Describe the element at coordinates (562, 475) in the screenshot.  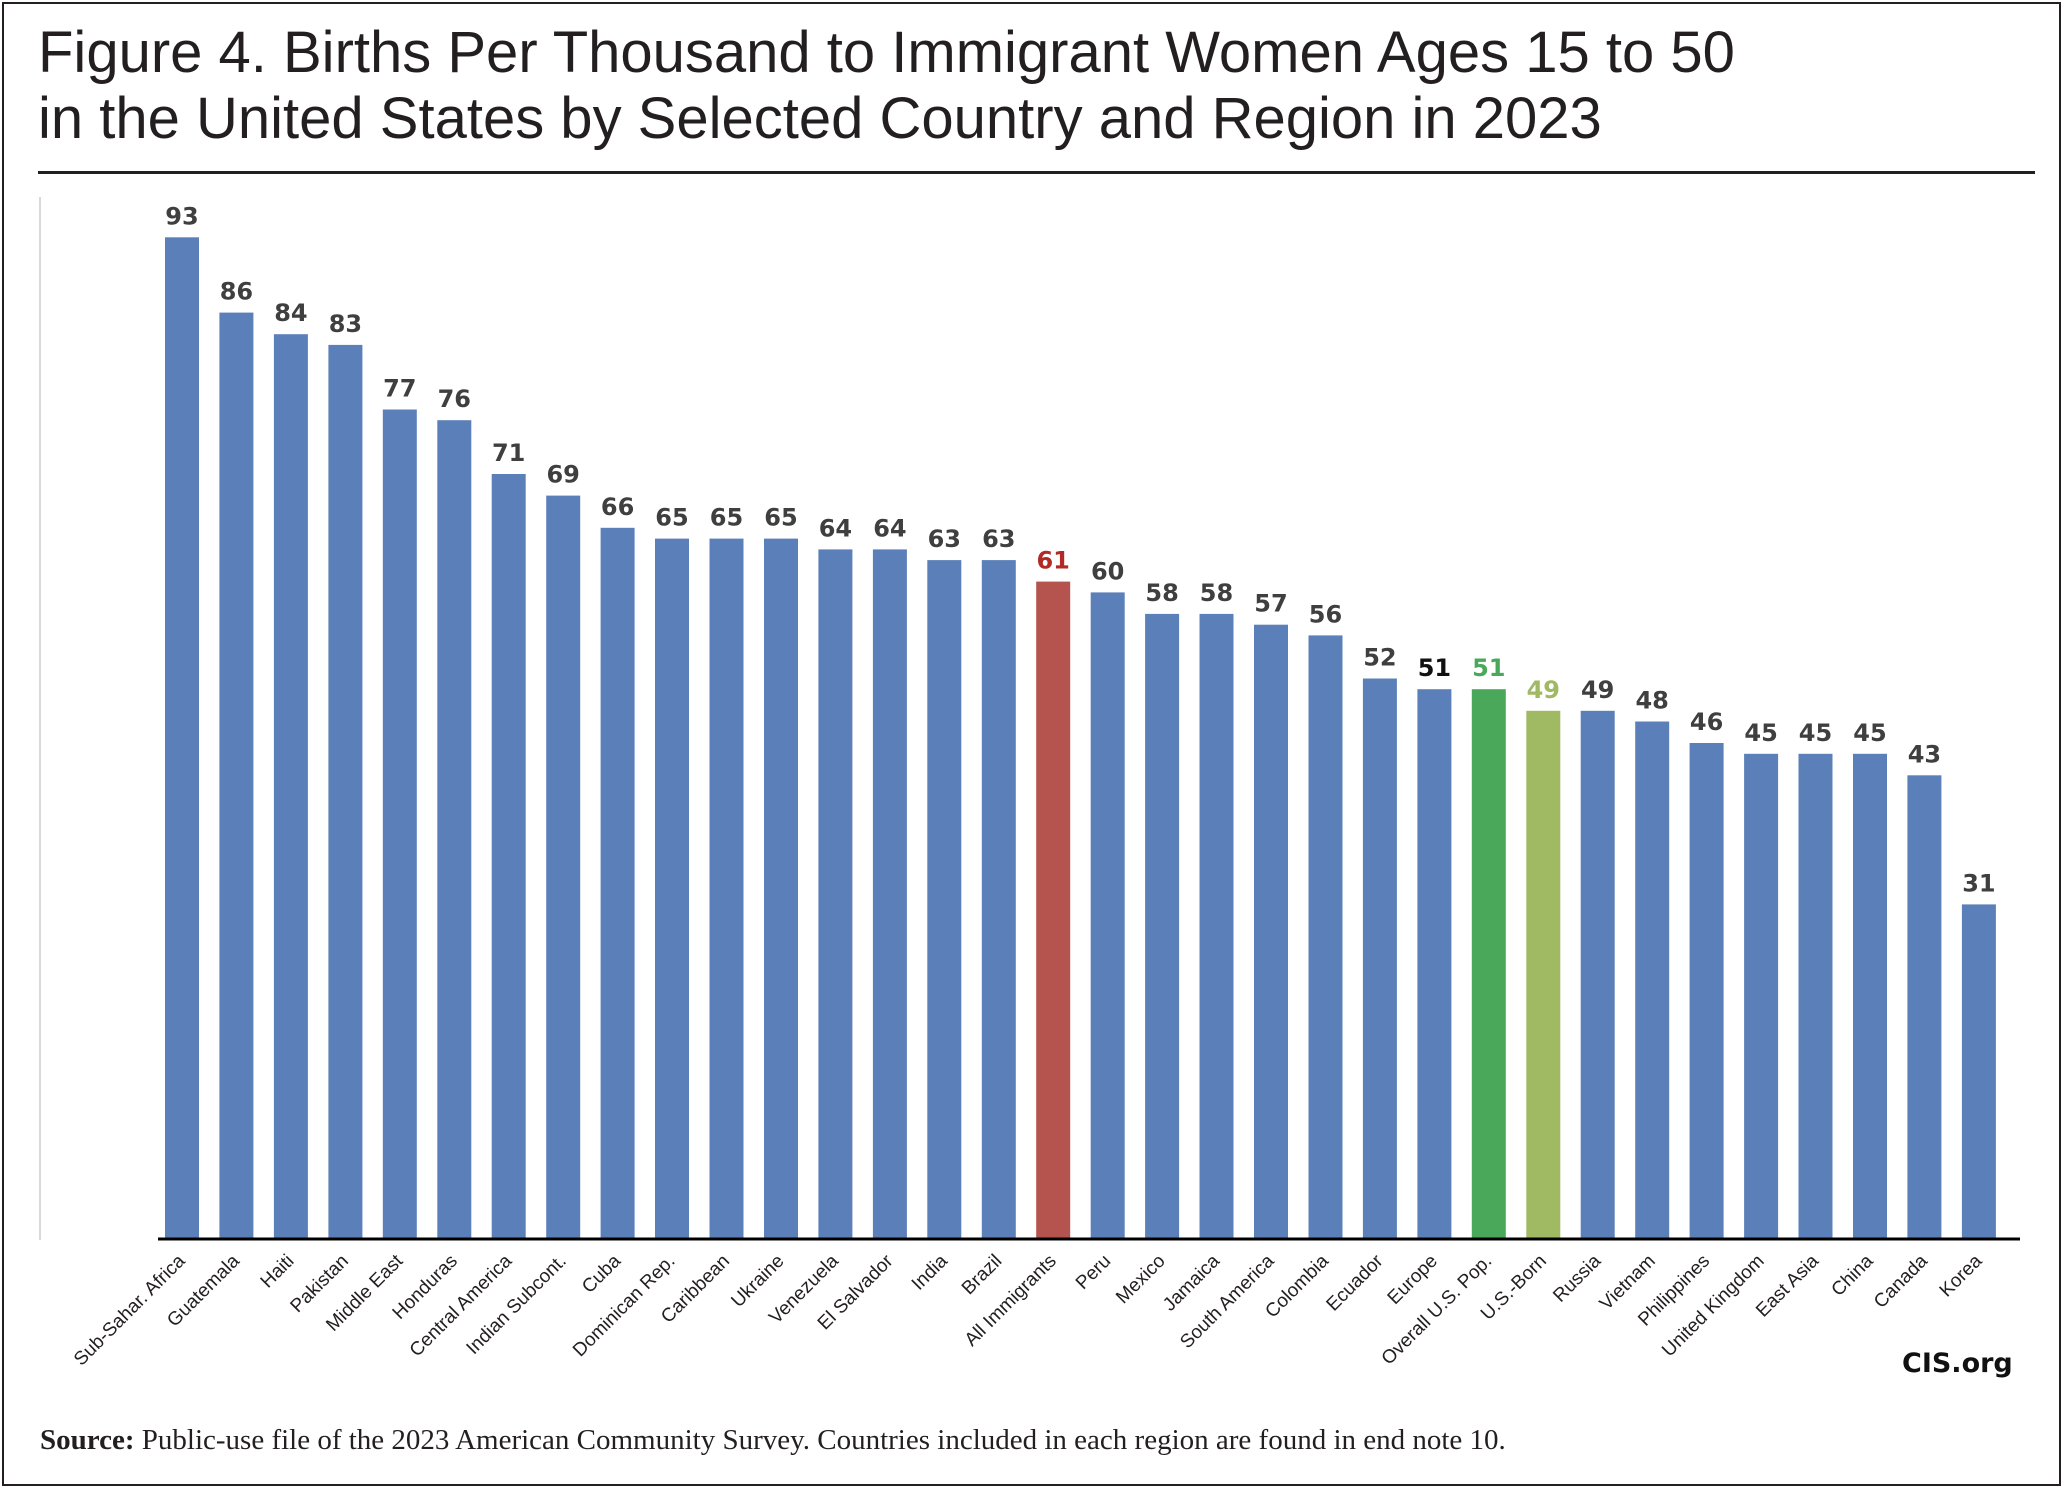
I see `value-label-indian-subcont: 69` at that location.